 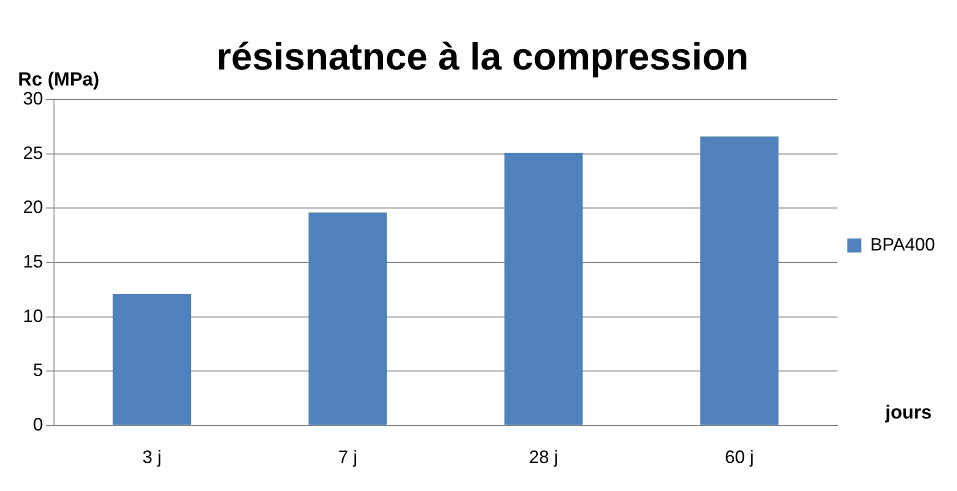 What do you see at coordinates (33, 152) in the screenshot?
I see `y-tick-label: 25` at bounding box center [33, 152].